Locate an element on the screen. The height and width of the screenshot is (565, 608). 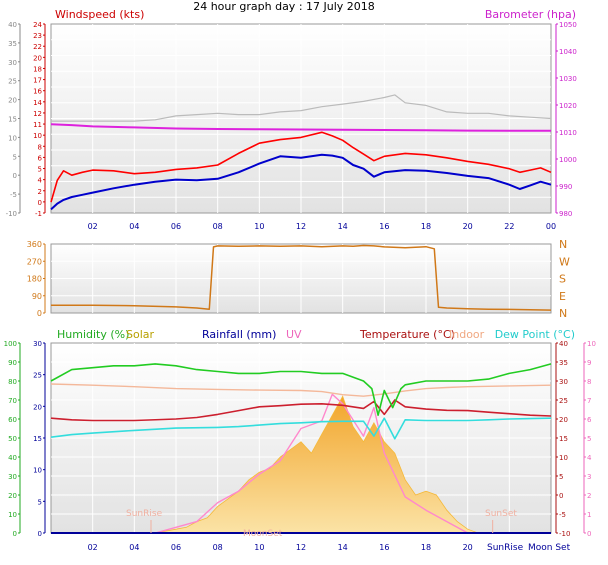
bottom-x-tick-label: 08 is located at coordinates (218, 547).